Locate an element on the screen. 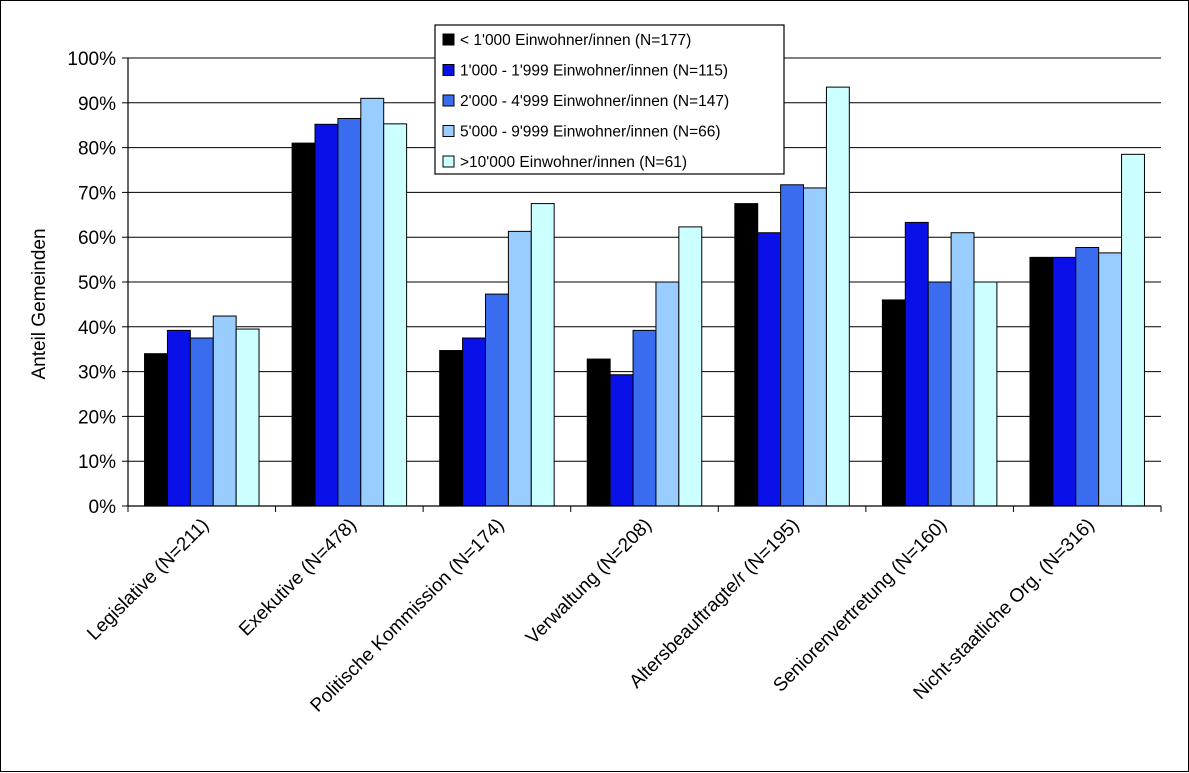 This screenshot has width=1189, height=773. y-axis-title: Anteil Gemeinden is located at coordinates (39, 303).